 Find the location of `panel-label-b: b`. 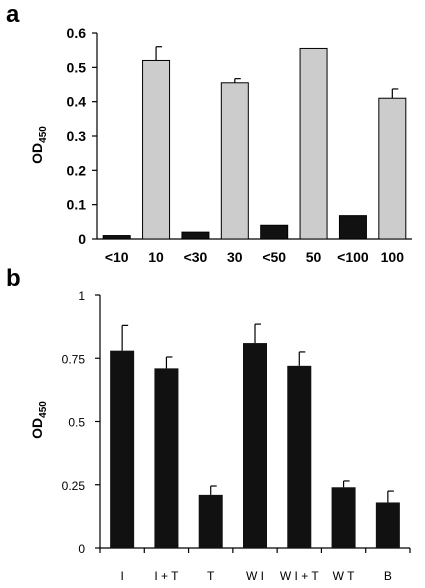

panel-label-b: b is located at coordinates (13, 278).